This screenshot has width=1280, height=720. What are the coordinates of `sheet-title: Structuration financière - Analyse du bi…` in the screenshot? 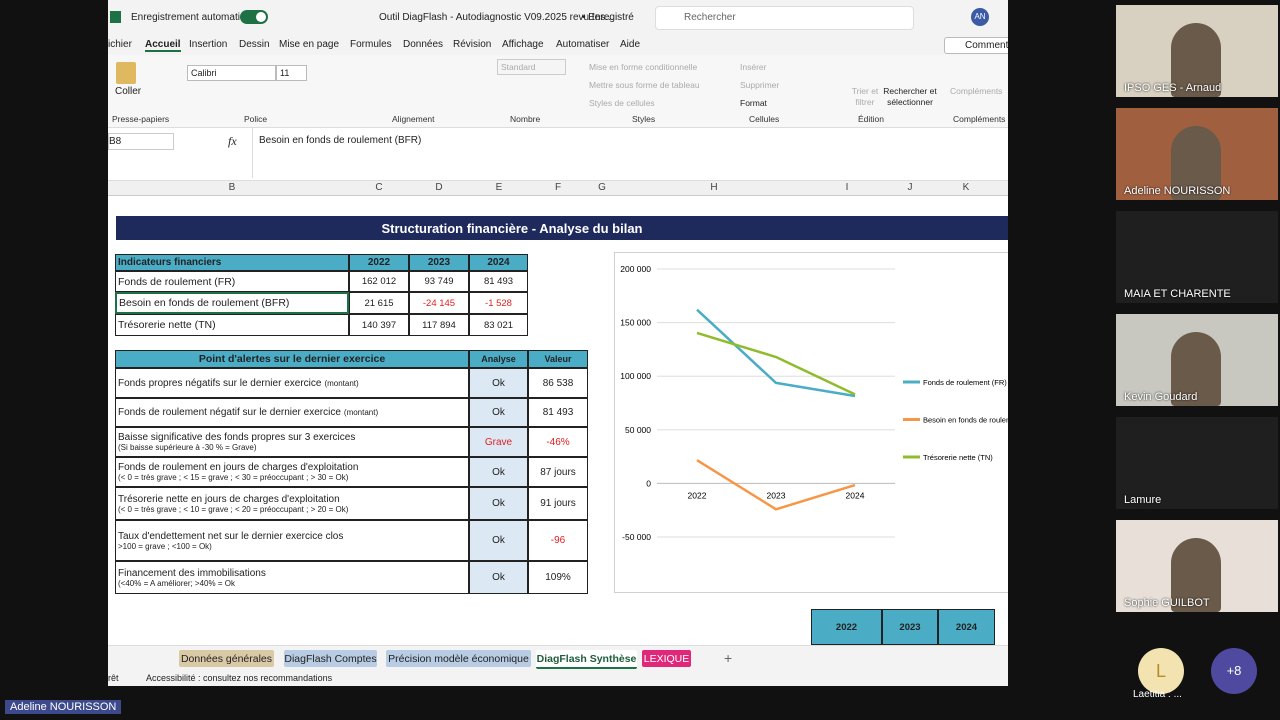 It's located at (562, 228).